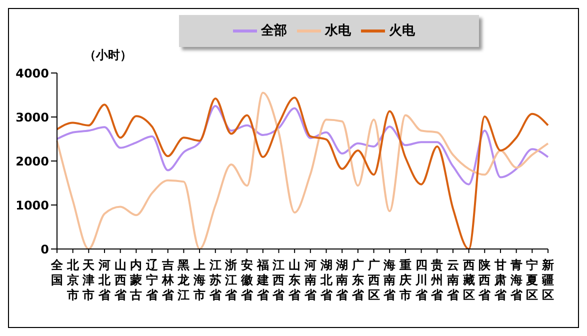 This screenshot has width=587, height=336. I want to click on x-tick-label: 上海市, so click(199, 280).